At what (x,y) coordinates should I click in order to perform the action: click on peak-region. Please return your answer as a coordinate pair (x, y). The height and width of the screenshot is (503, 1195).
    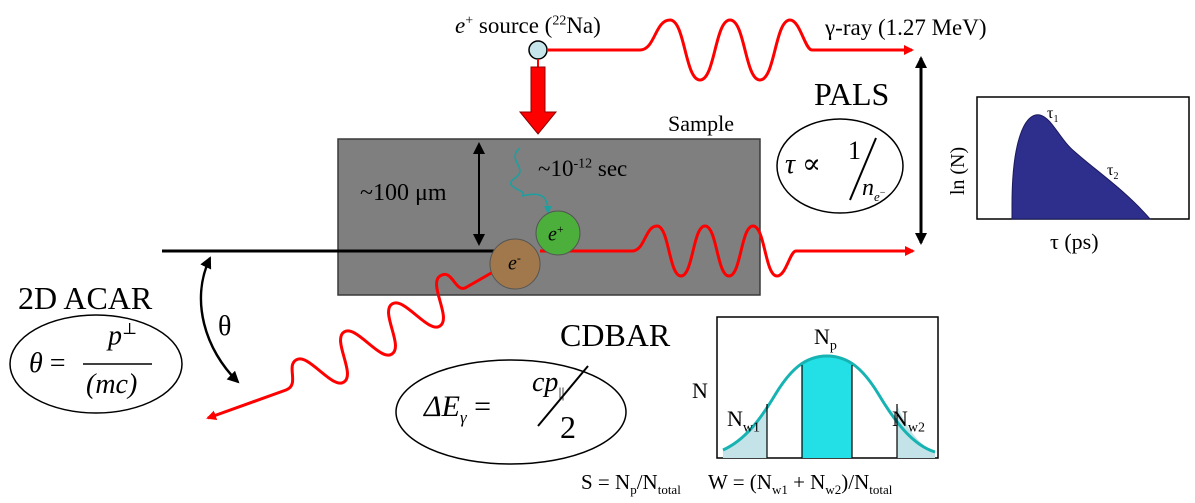
    Looking at the image, I should click on (827, 407).